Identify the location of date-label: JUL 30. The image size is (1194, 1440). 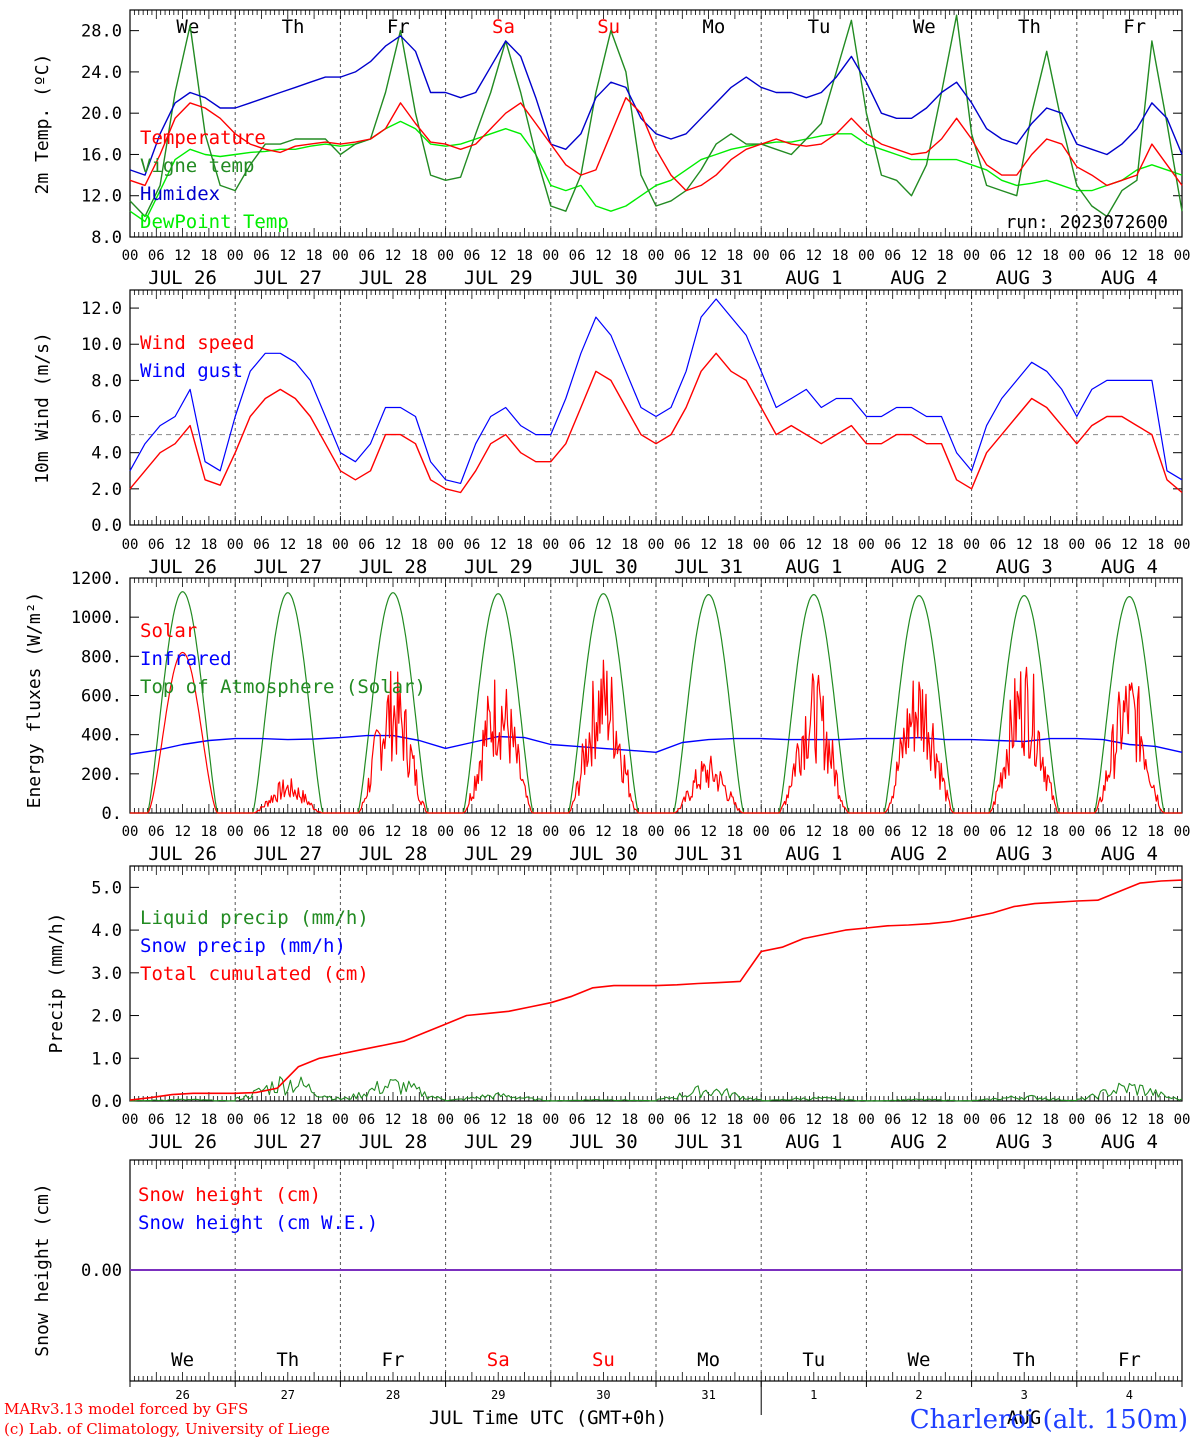
(603, 854).